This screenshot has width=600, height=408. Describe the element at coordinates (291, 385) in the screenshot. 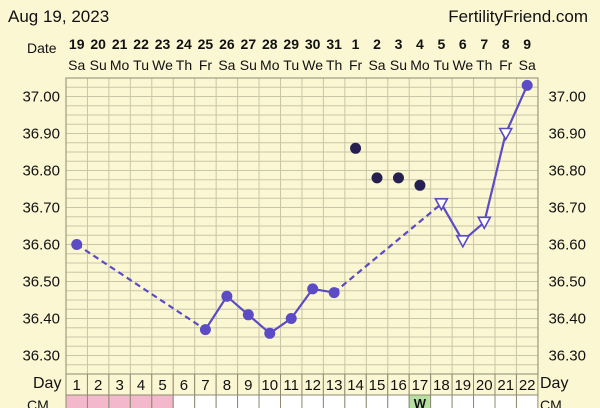

I see `x-tick-cycle-day: 11` at that location.